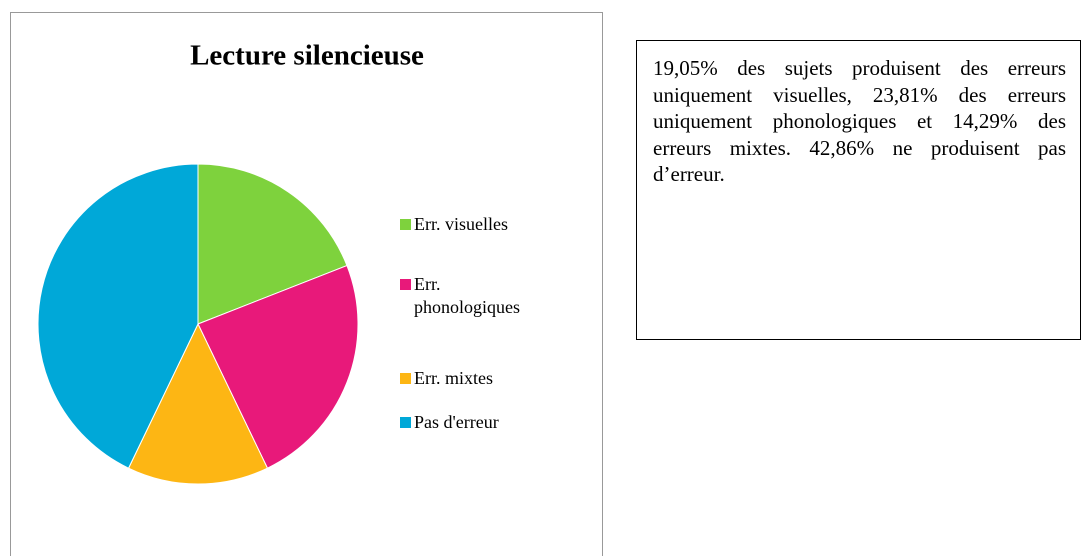  Describe the element at coordinates (456, 422) in the screenshot. I see `legend-label: Pas d'erreur` at that location.